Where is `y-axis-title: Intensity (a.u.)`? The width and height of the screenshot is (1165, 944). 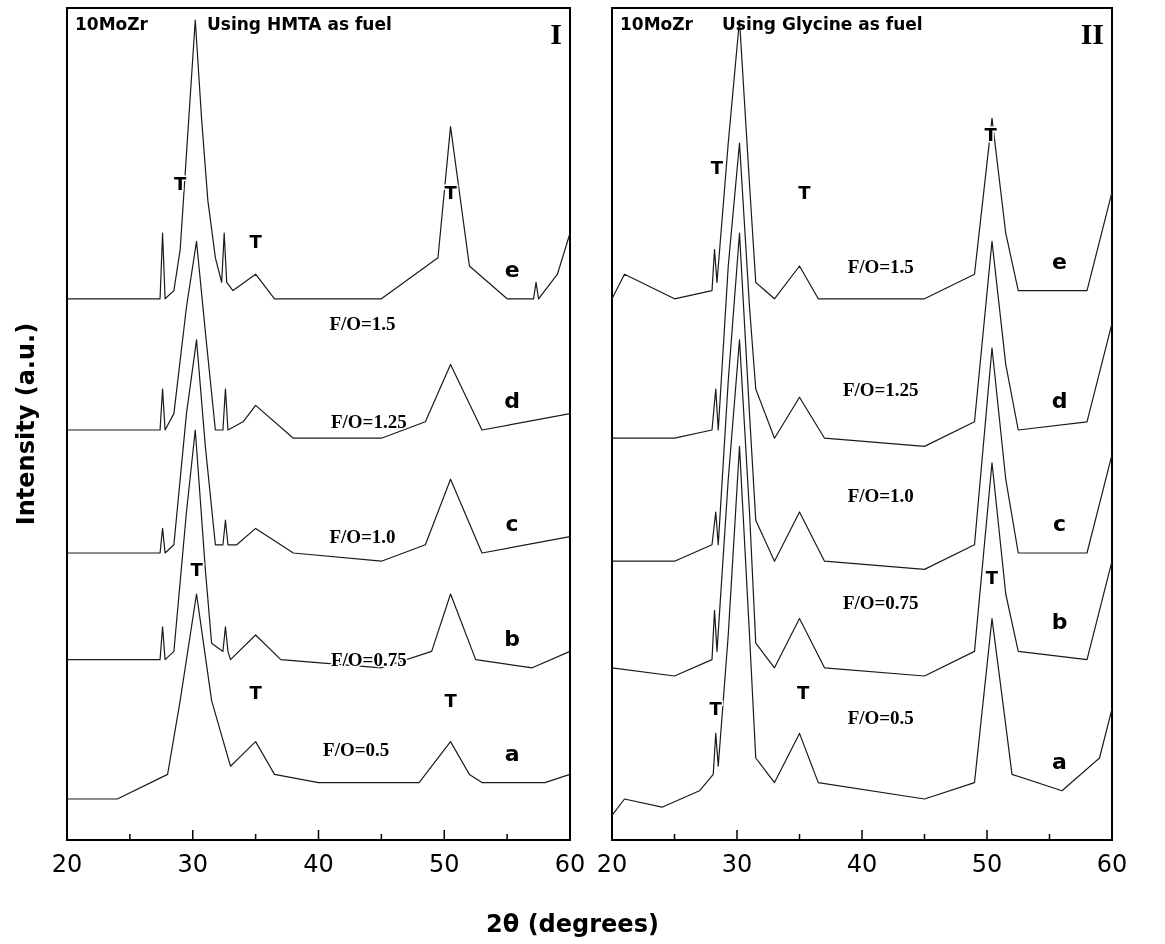 y-axis-title: Intensity (a.u.) is located at coordinates (26, 424).